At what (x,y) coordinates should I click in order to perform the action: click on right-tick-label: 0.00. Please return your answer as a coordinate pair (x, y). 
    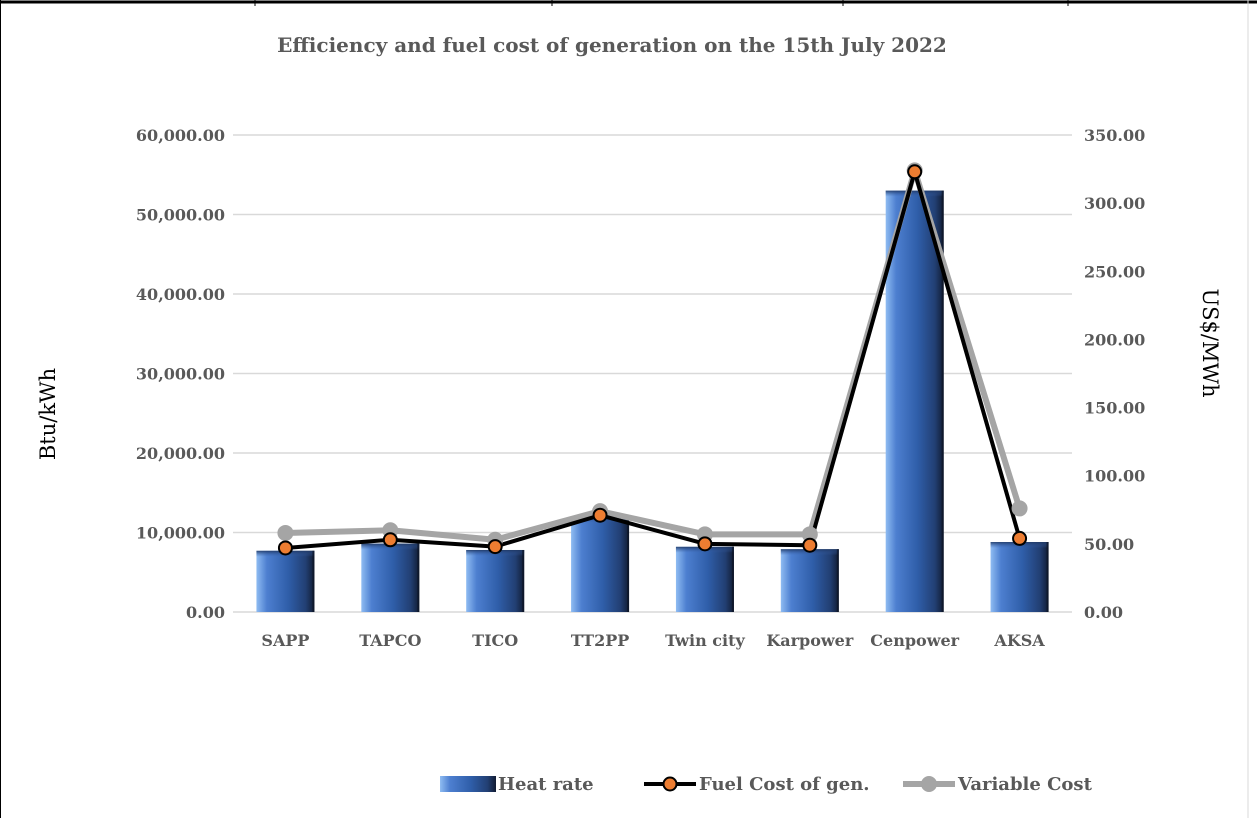
    Looking at the image, I should click on (1103, 612).